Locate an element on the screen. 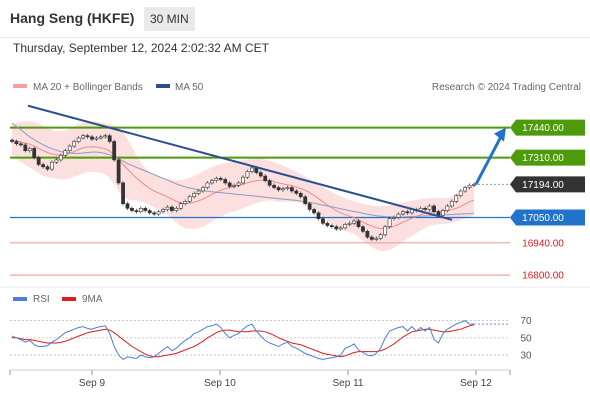 This screenshot has height=400, width=590. ma50-legend-swatch is located at coordinates (163, 86).